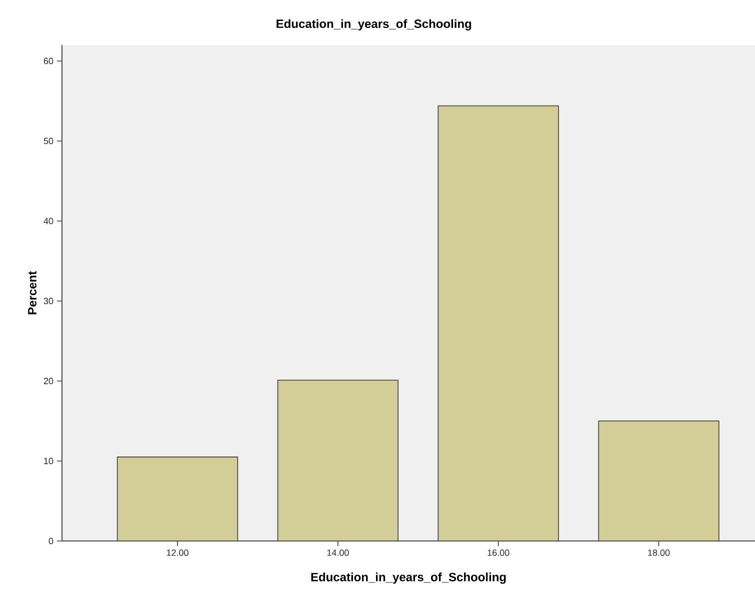  I want to click on chart-title: Education_in_years_of_Schooling, so click(374, 24).